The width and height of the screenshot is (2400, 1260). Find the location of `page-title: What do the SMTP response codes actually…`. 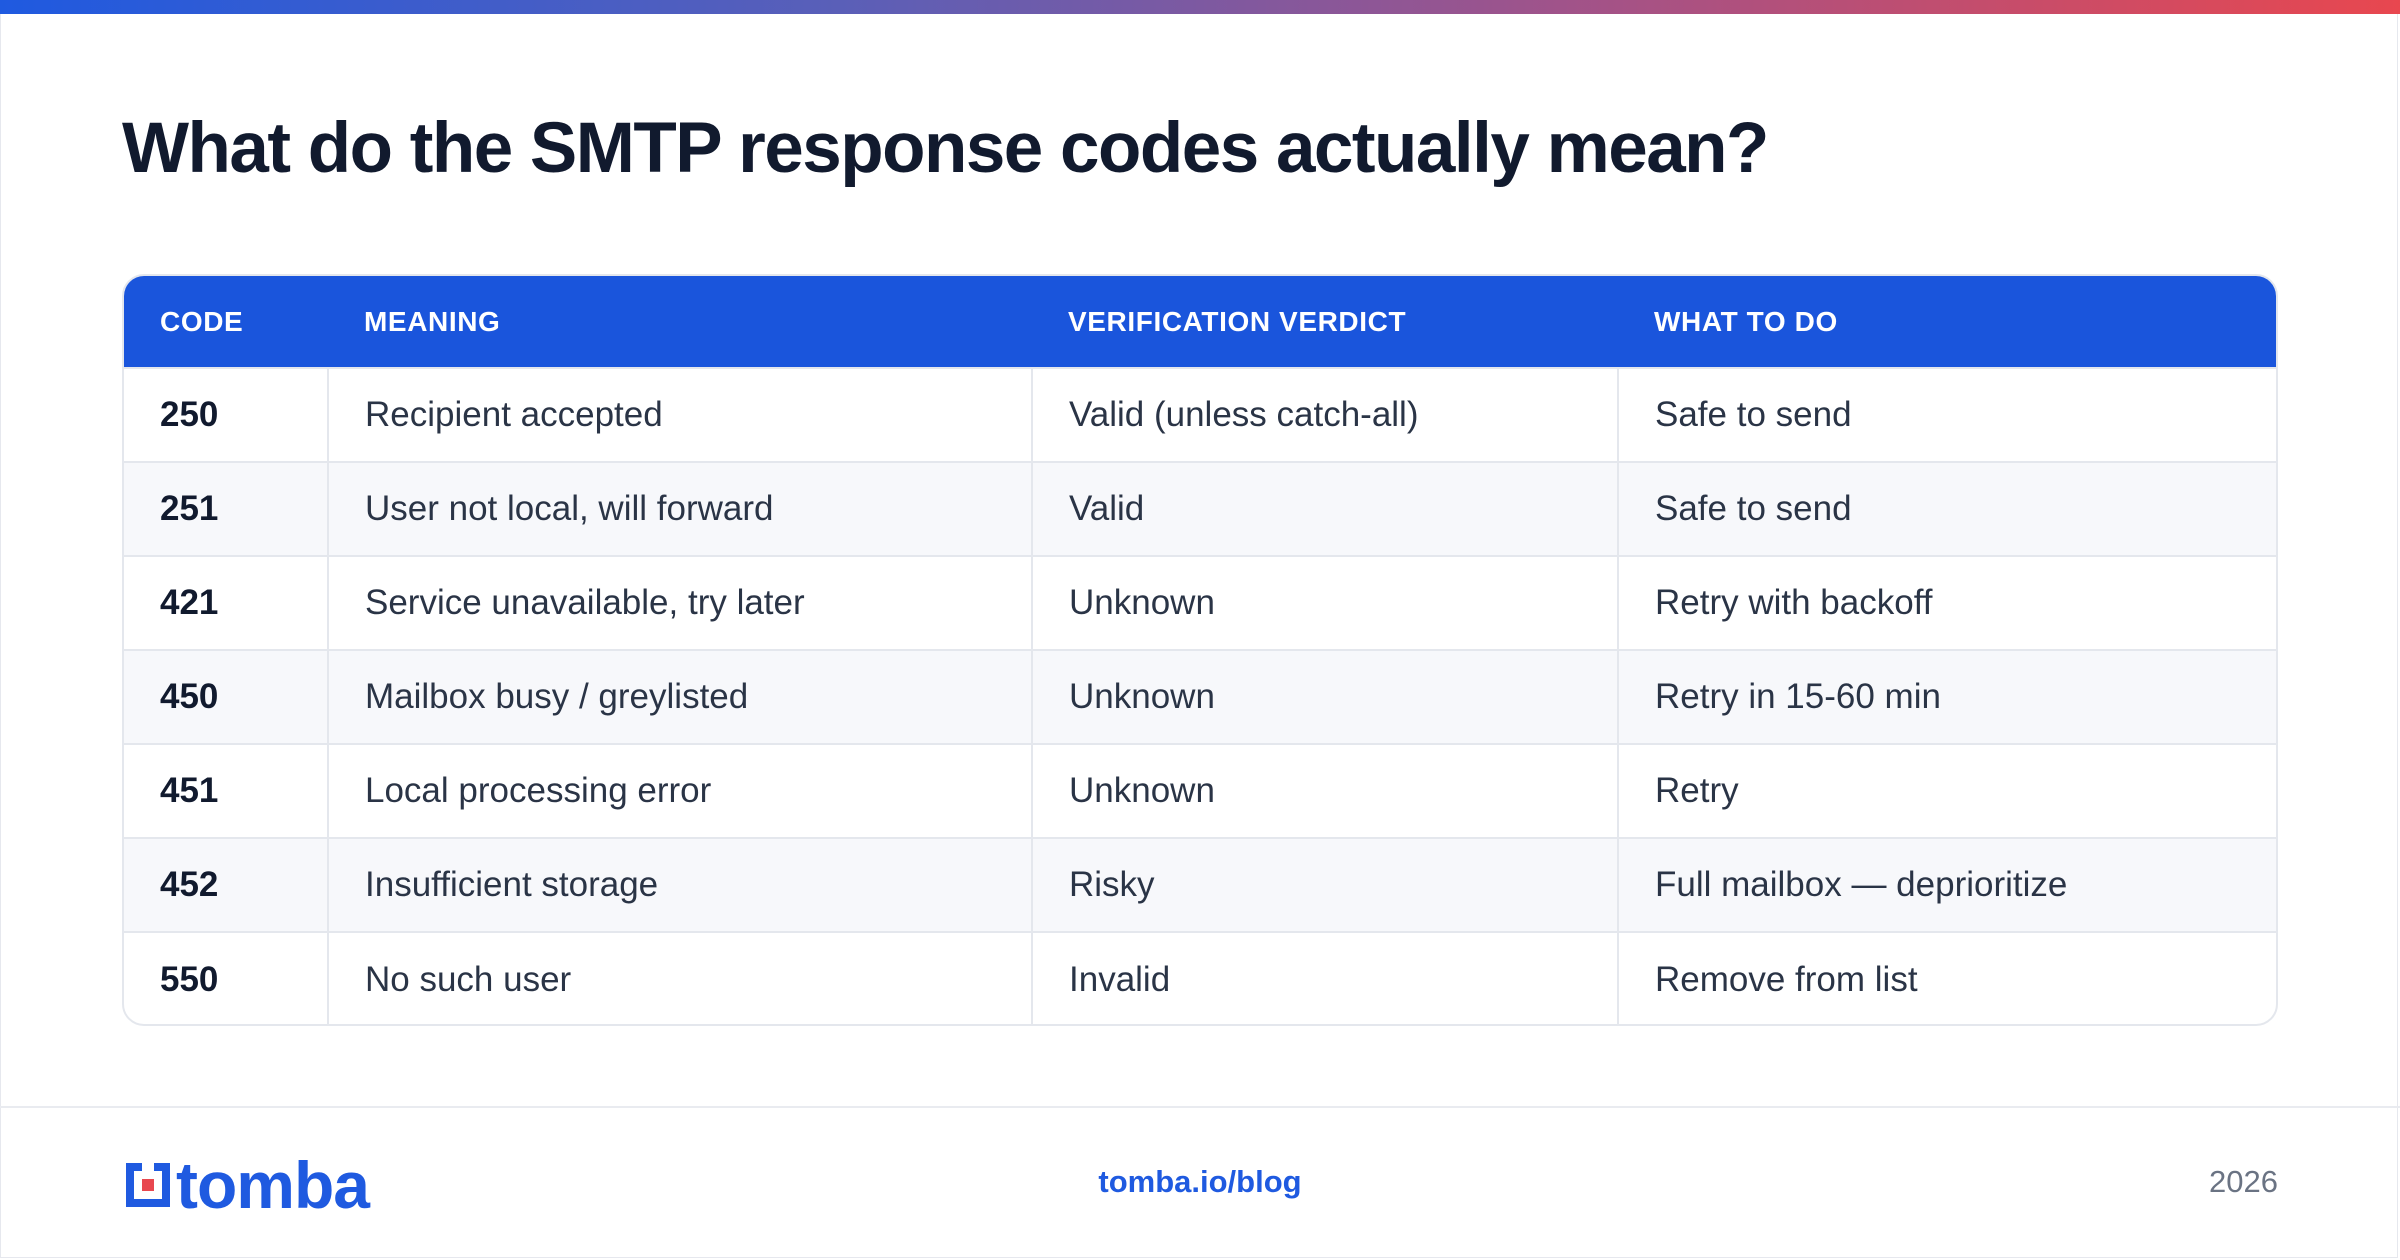

page-title: What do the SMTP response codes actually… is located at coordinates (945, 148).